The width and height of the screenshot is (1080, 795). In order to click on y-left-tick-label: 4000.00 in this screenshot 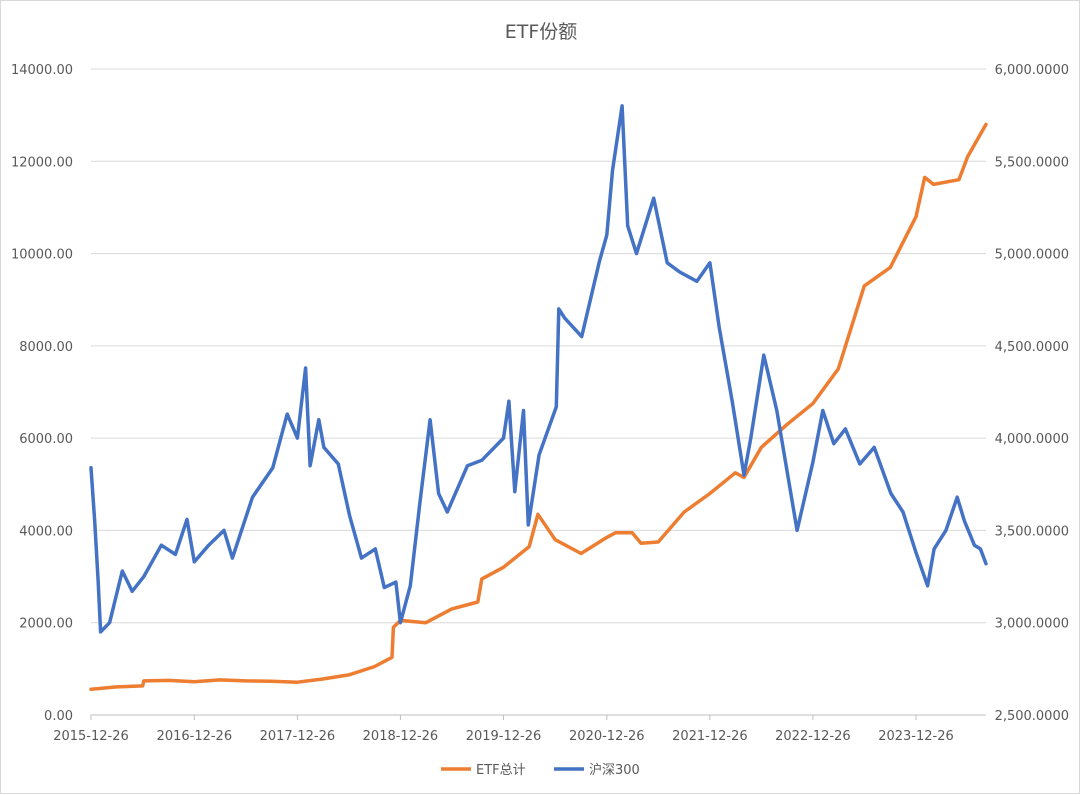, I will do `click(46, 531)`.